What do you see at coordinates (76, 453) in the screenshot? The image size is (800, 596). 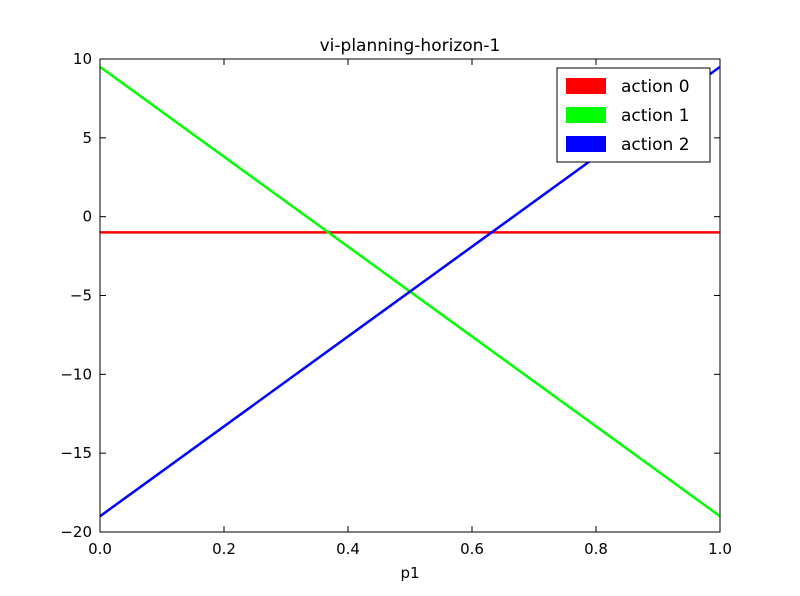 I see `y-tick-label: −15` at bounding box center [76, 453].